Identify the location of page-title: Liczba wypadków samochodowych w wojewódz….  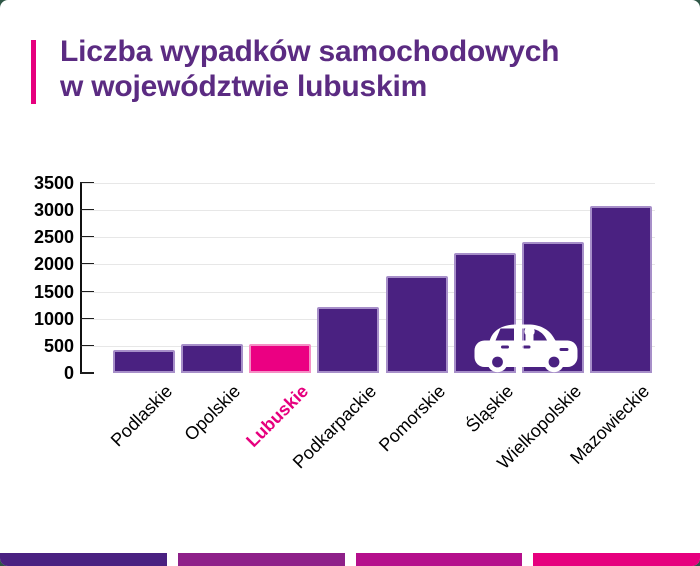
(310, 69).